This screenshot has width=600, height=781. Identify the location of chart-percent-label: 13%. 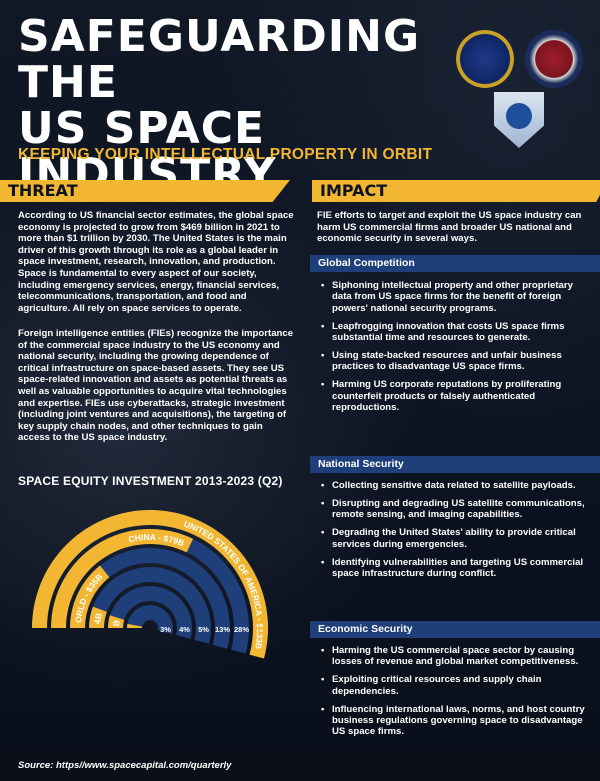
(222, 629).